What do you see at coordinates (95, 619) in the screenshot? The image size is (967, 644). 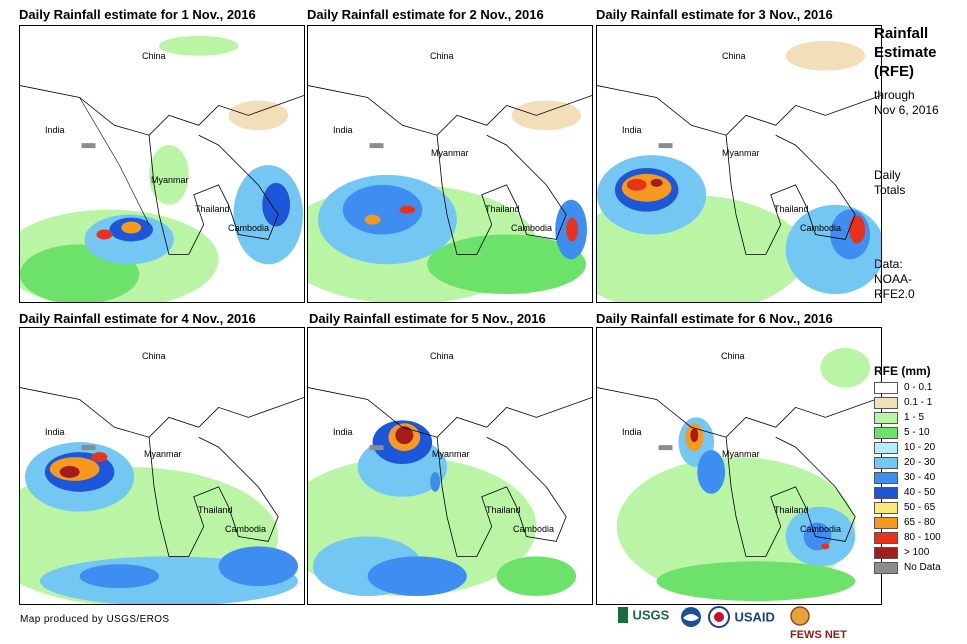 I see `credit-text: Map produced by USGS/EROS` at bounding box center [95, 619].